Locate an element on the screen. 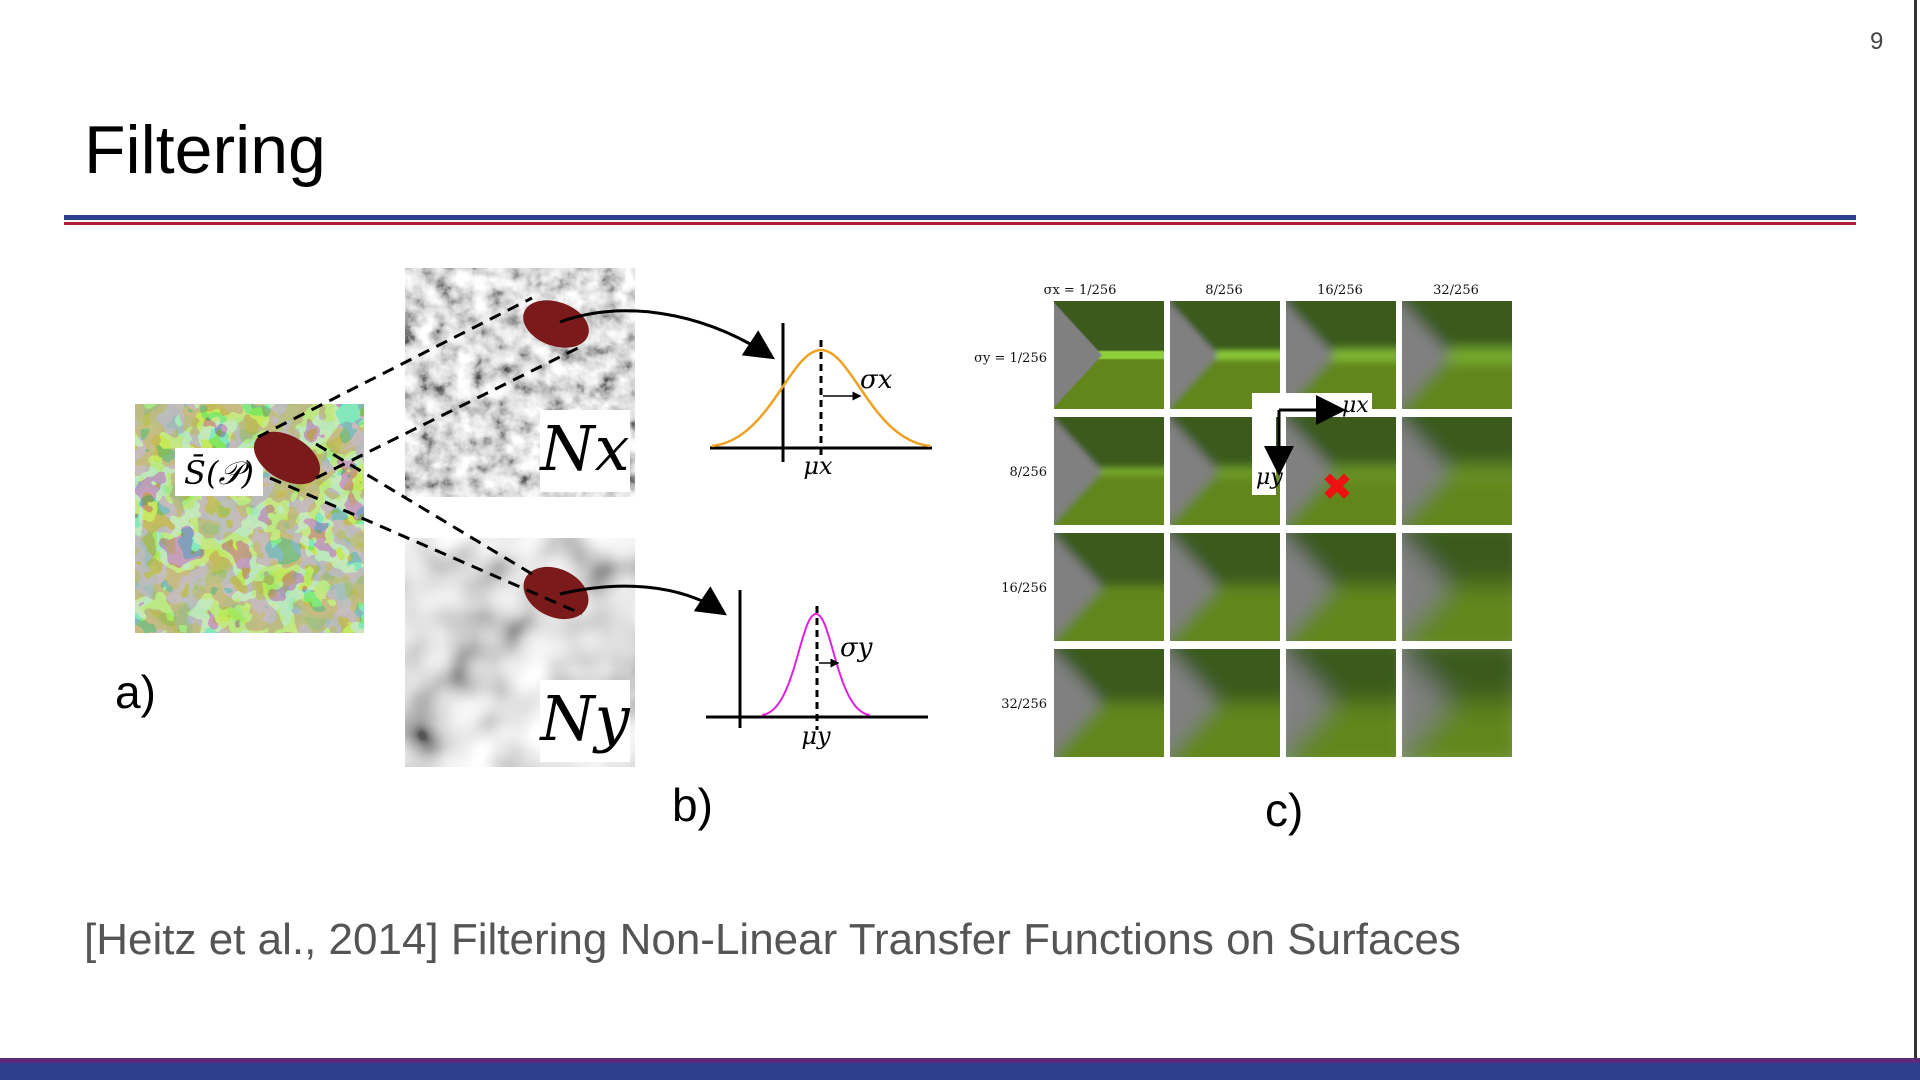  col-header-4: 32/256 is located at coordinates (1456, 290).